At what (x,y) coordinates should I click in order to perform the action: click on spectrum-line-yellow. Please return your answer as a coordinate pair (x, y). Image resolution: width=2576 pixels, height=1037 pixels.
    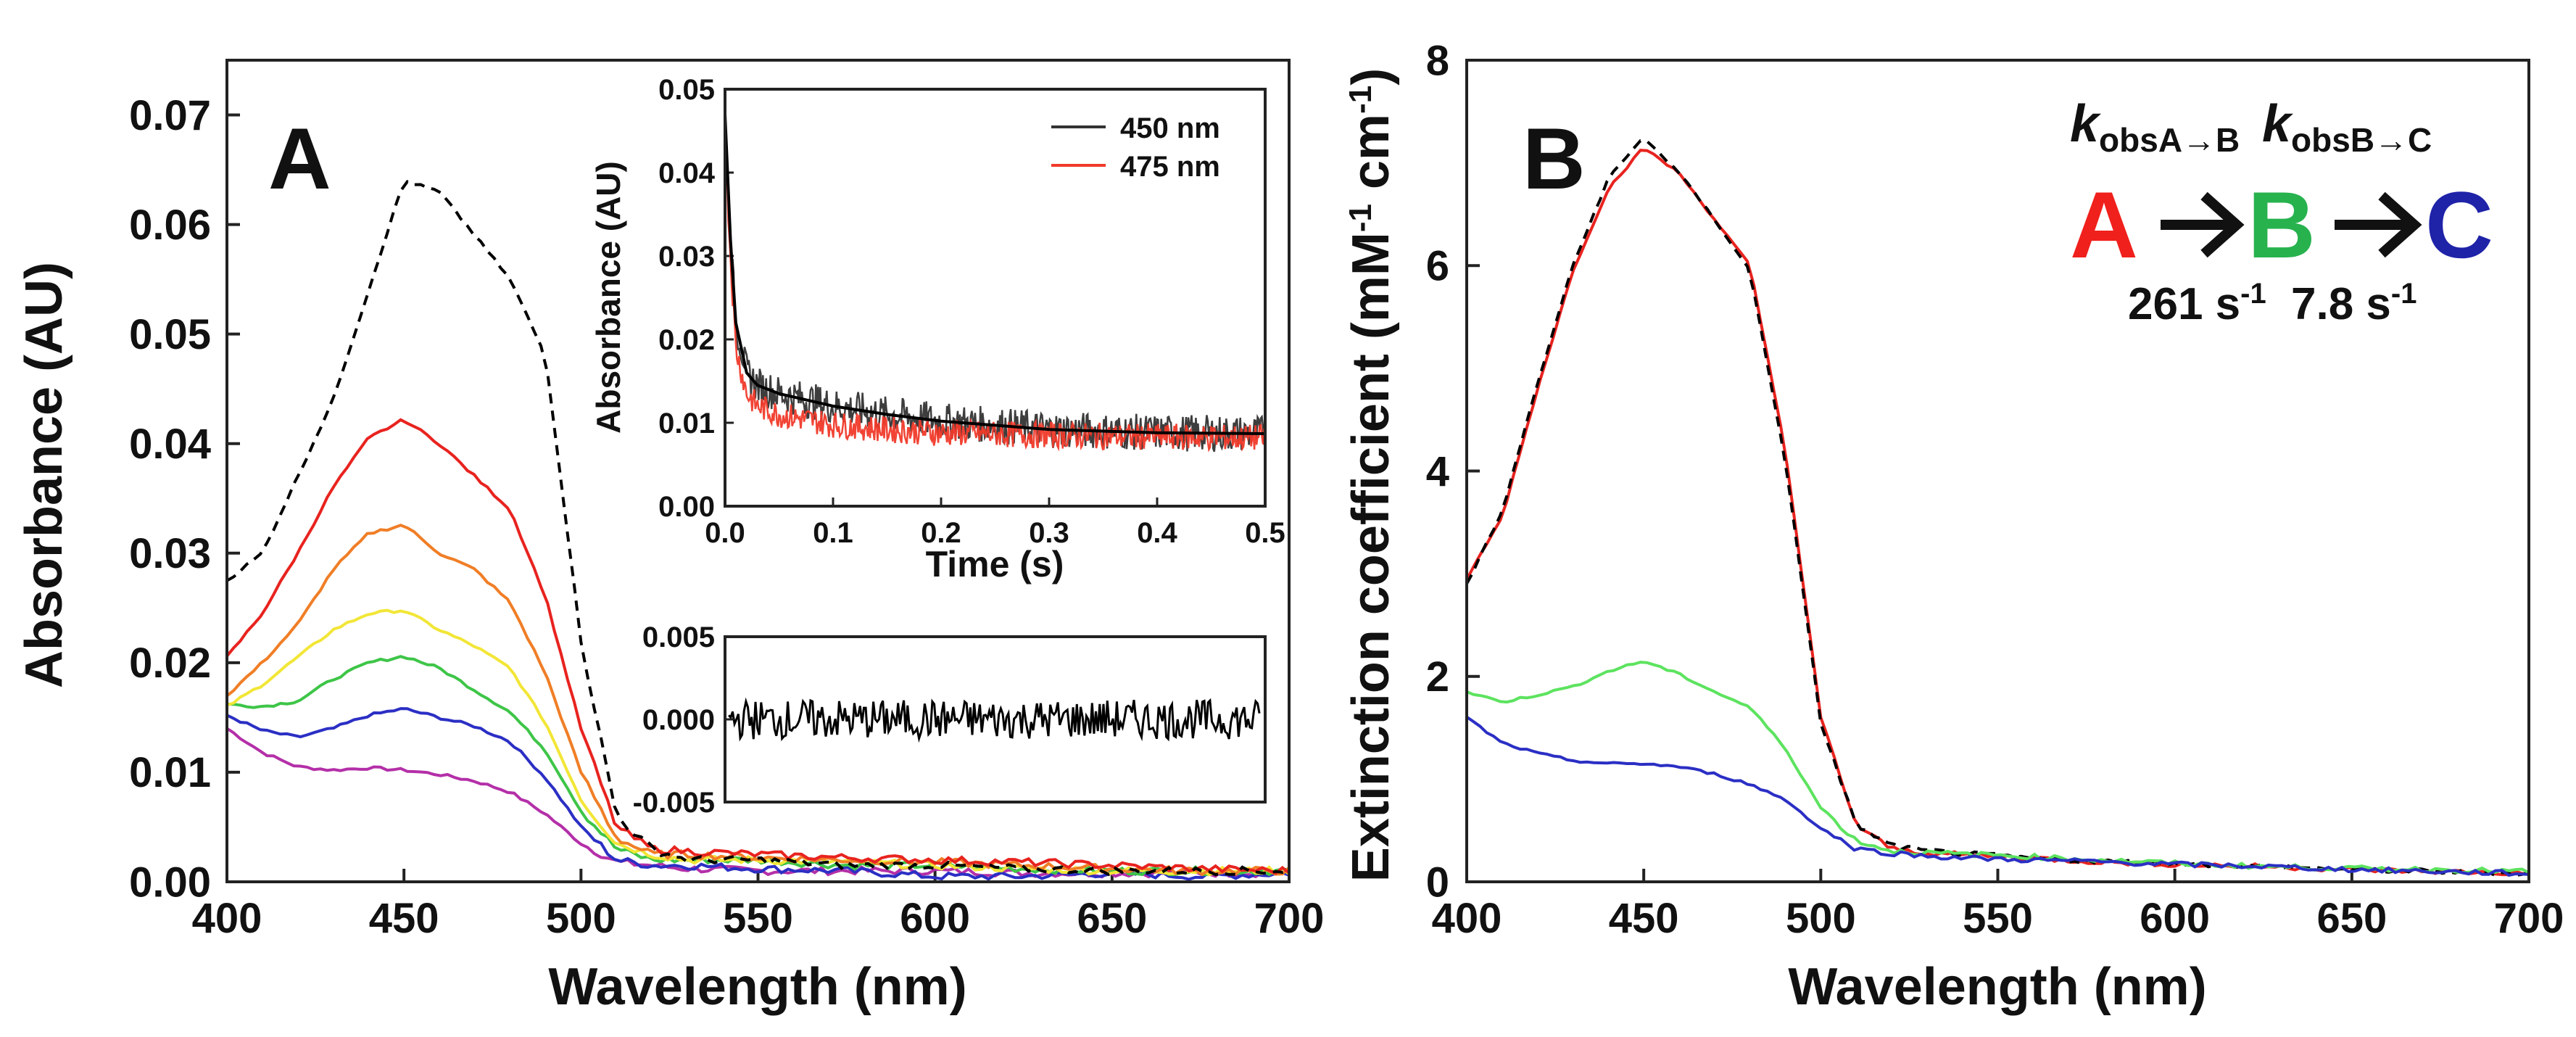
    Looking at the image, I should click on (758, 742).